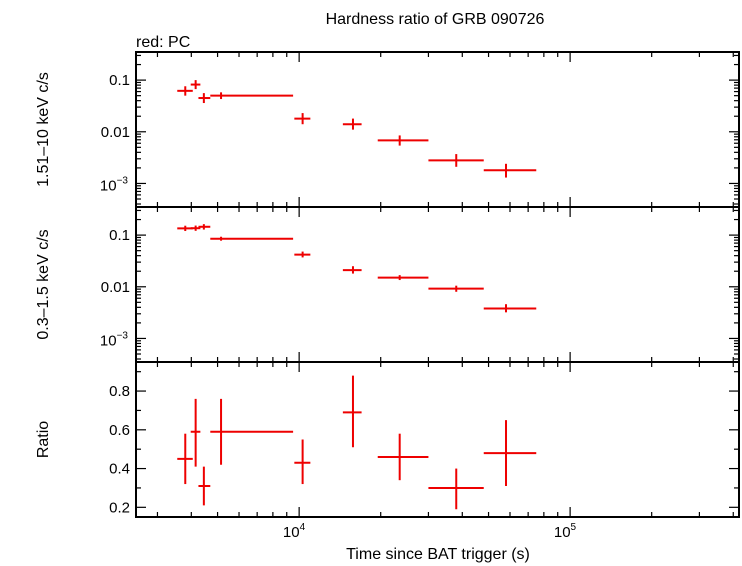  What do you see at coordinates (119, 391) in the screenshot?
I see `y-tick-label: 0.8` at bounding box center [119, 391].